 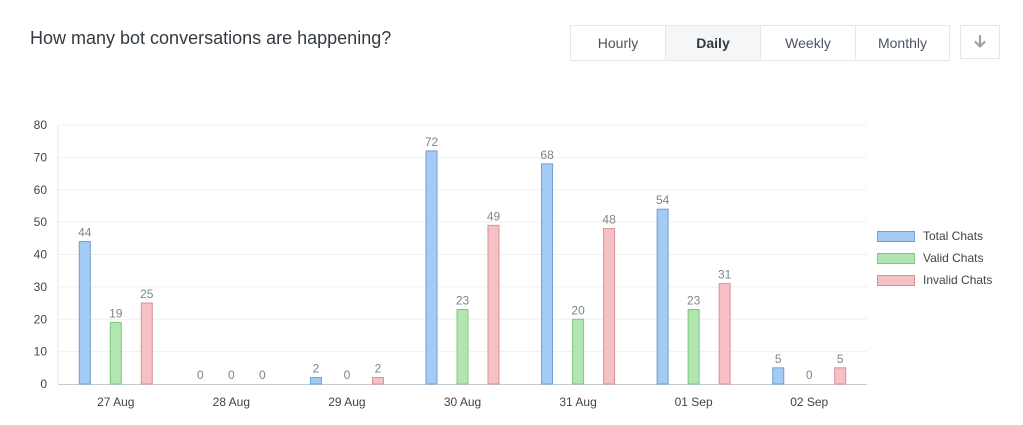 I want to click on legend-swatch-invalid, so click(x=896, y=280).